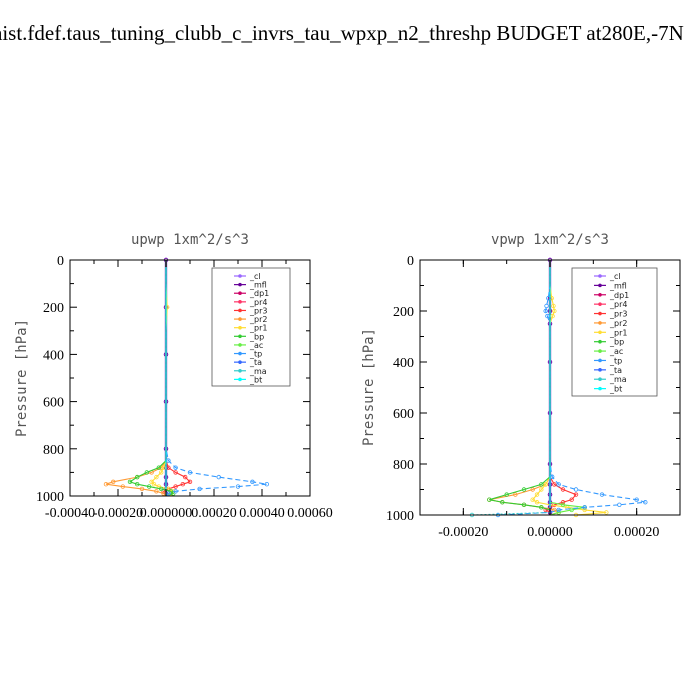 The height and width of the screenshot is (700, 700). I want to click on legend-label-dp1: _dp1, so click(259, 293).